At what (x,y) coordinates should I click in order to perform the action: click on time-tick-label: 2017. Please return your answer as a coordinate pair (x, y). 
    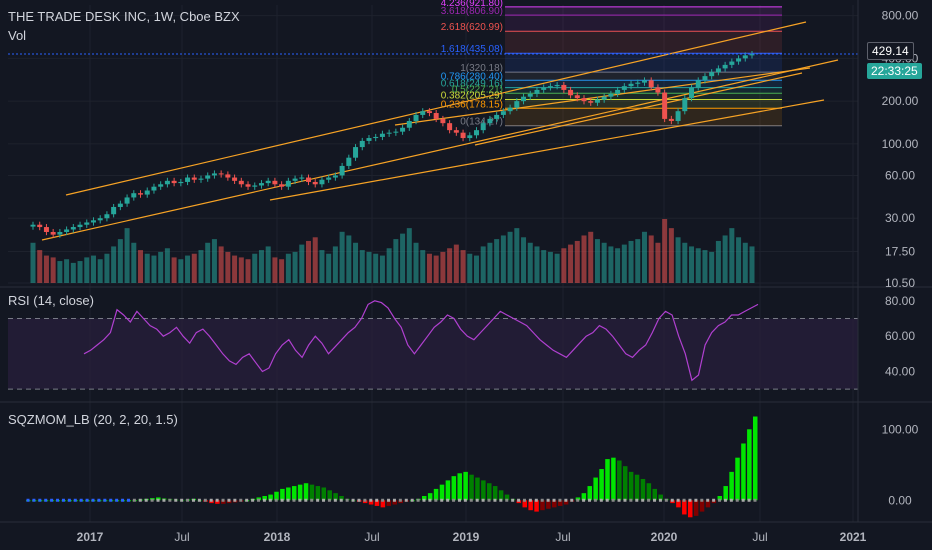
    Looking at the image, I should click on (90, 537).